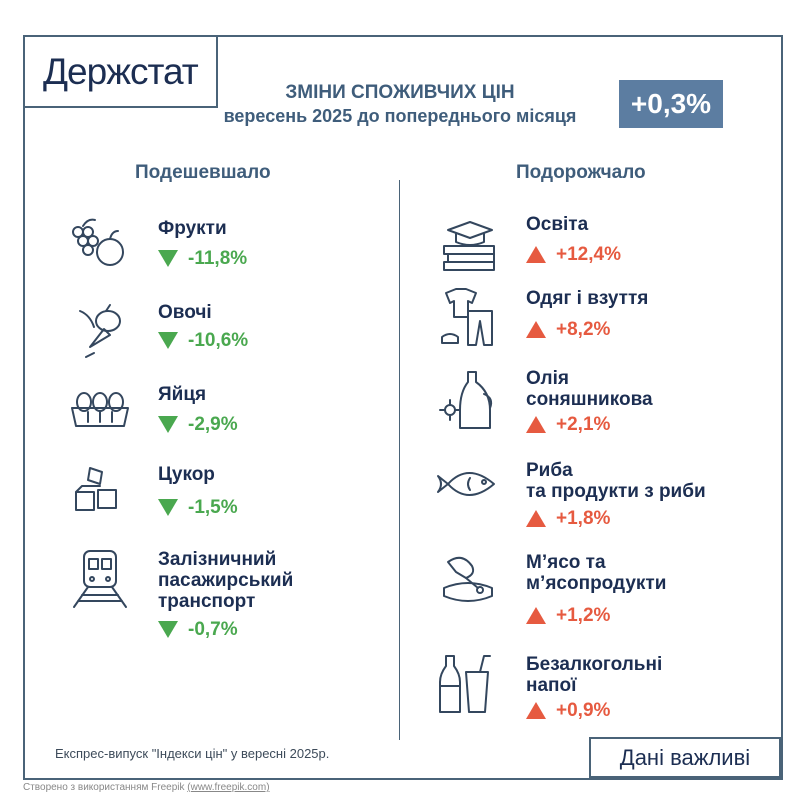  Describe the element at coordinates (100, 409) in the screenshot. I see `eggs-icon` at that location.